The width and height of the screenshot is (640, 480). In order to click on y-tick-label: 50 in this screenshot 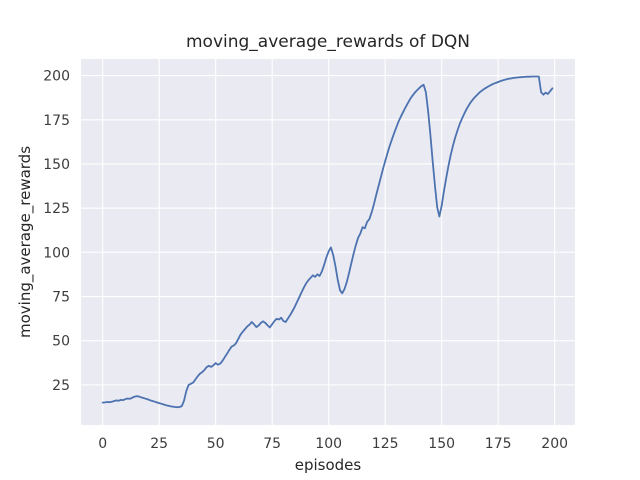, I will do `click(61, 342)`.